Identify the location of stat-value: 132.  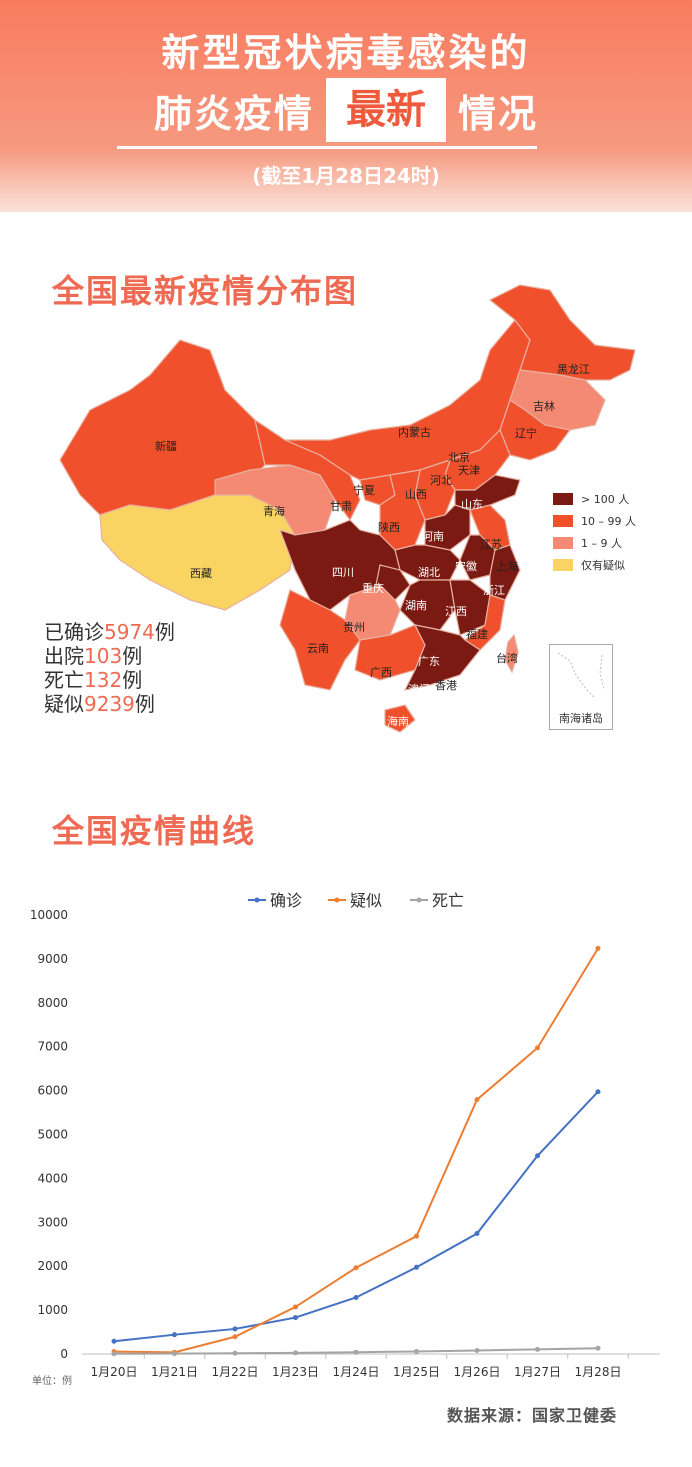
(103, 680).